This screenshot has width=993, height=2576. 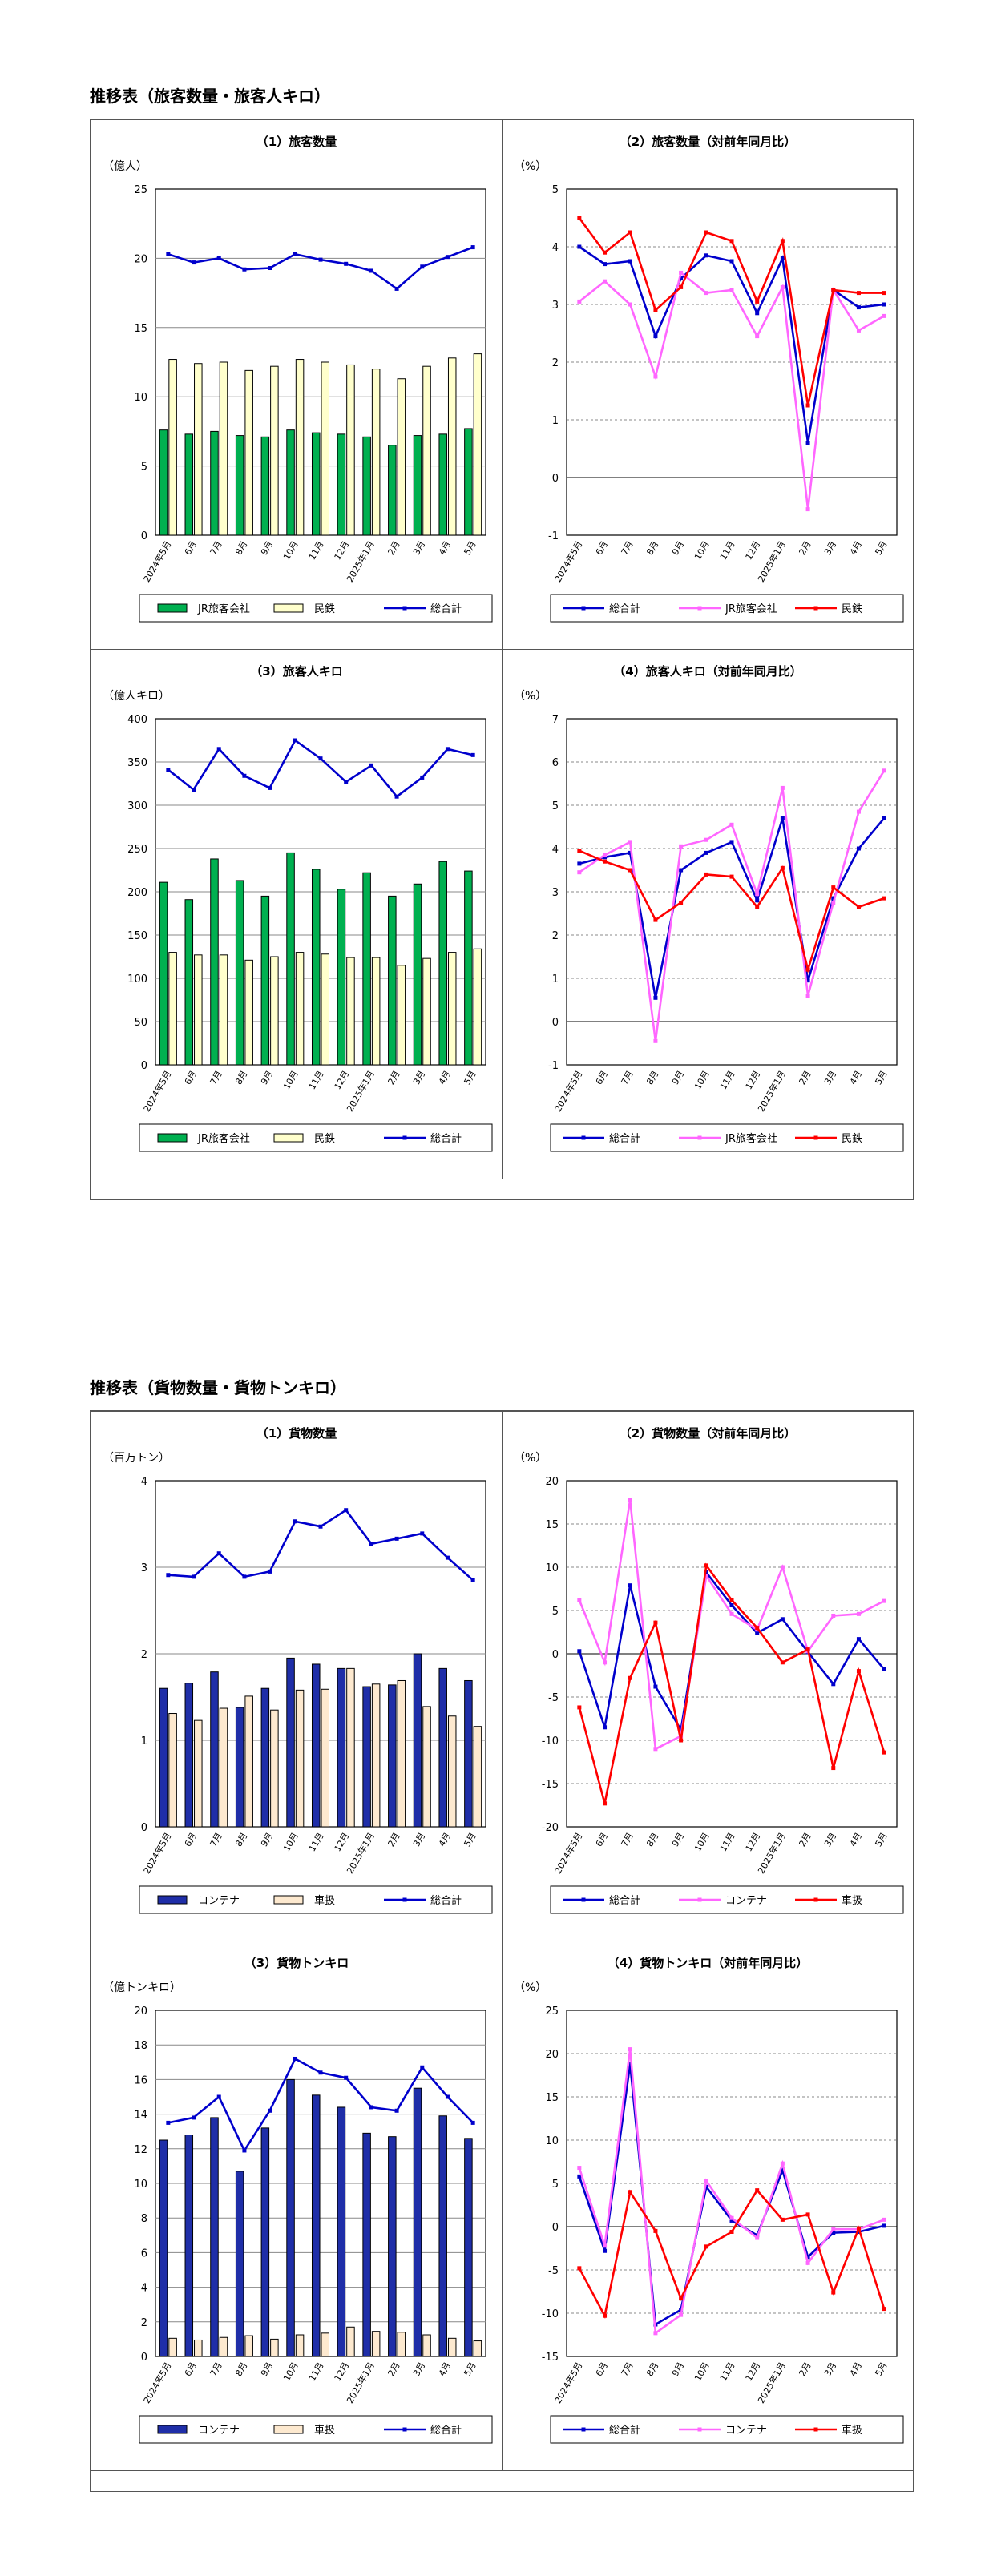 I want to click on x-tick-label: 2024年5月, so click(x=157, y=1853).